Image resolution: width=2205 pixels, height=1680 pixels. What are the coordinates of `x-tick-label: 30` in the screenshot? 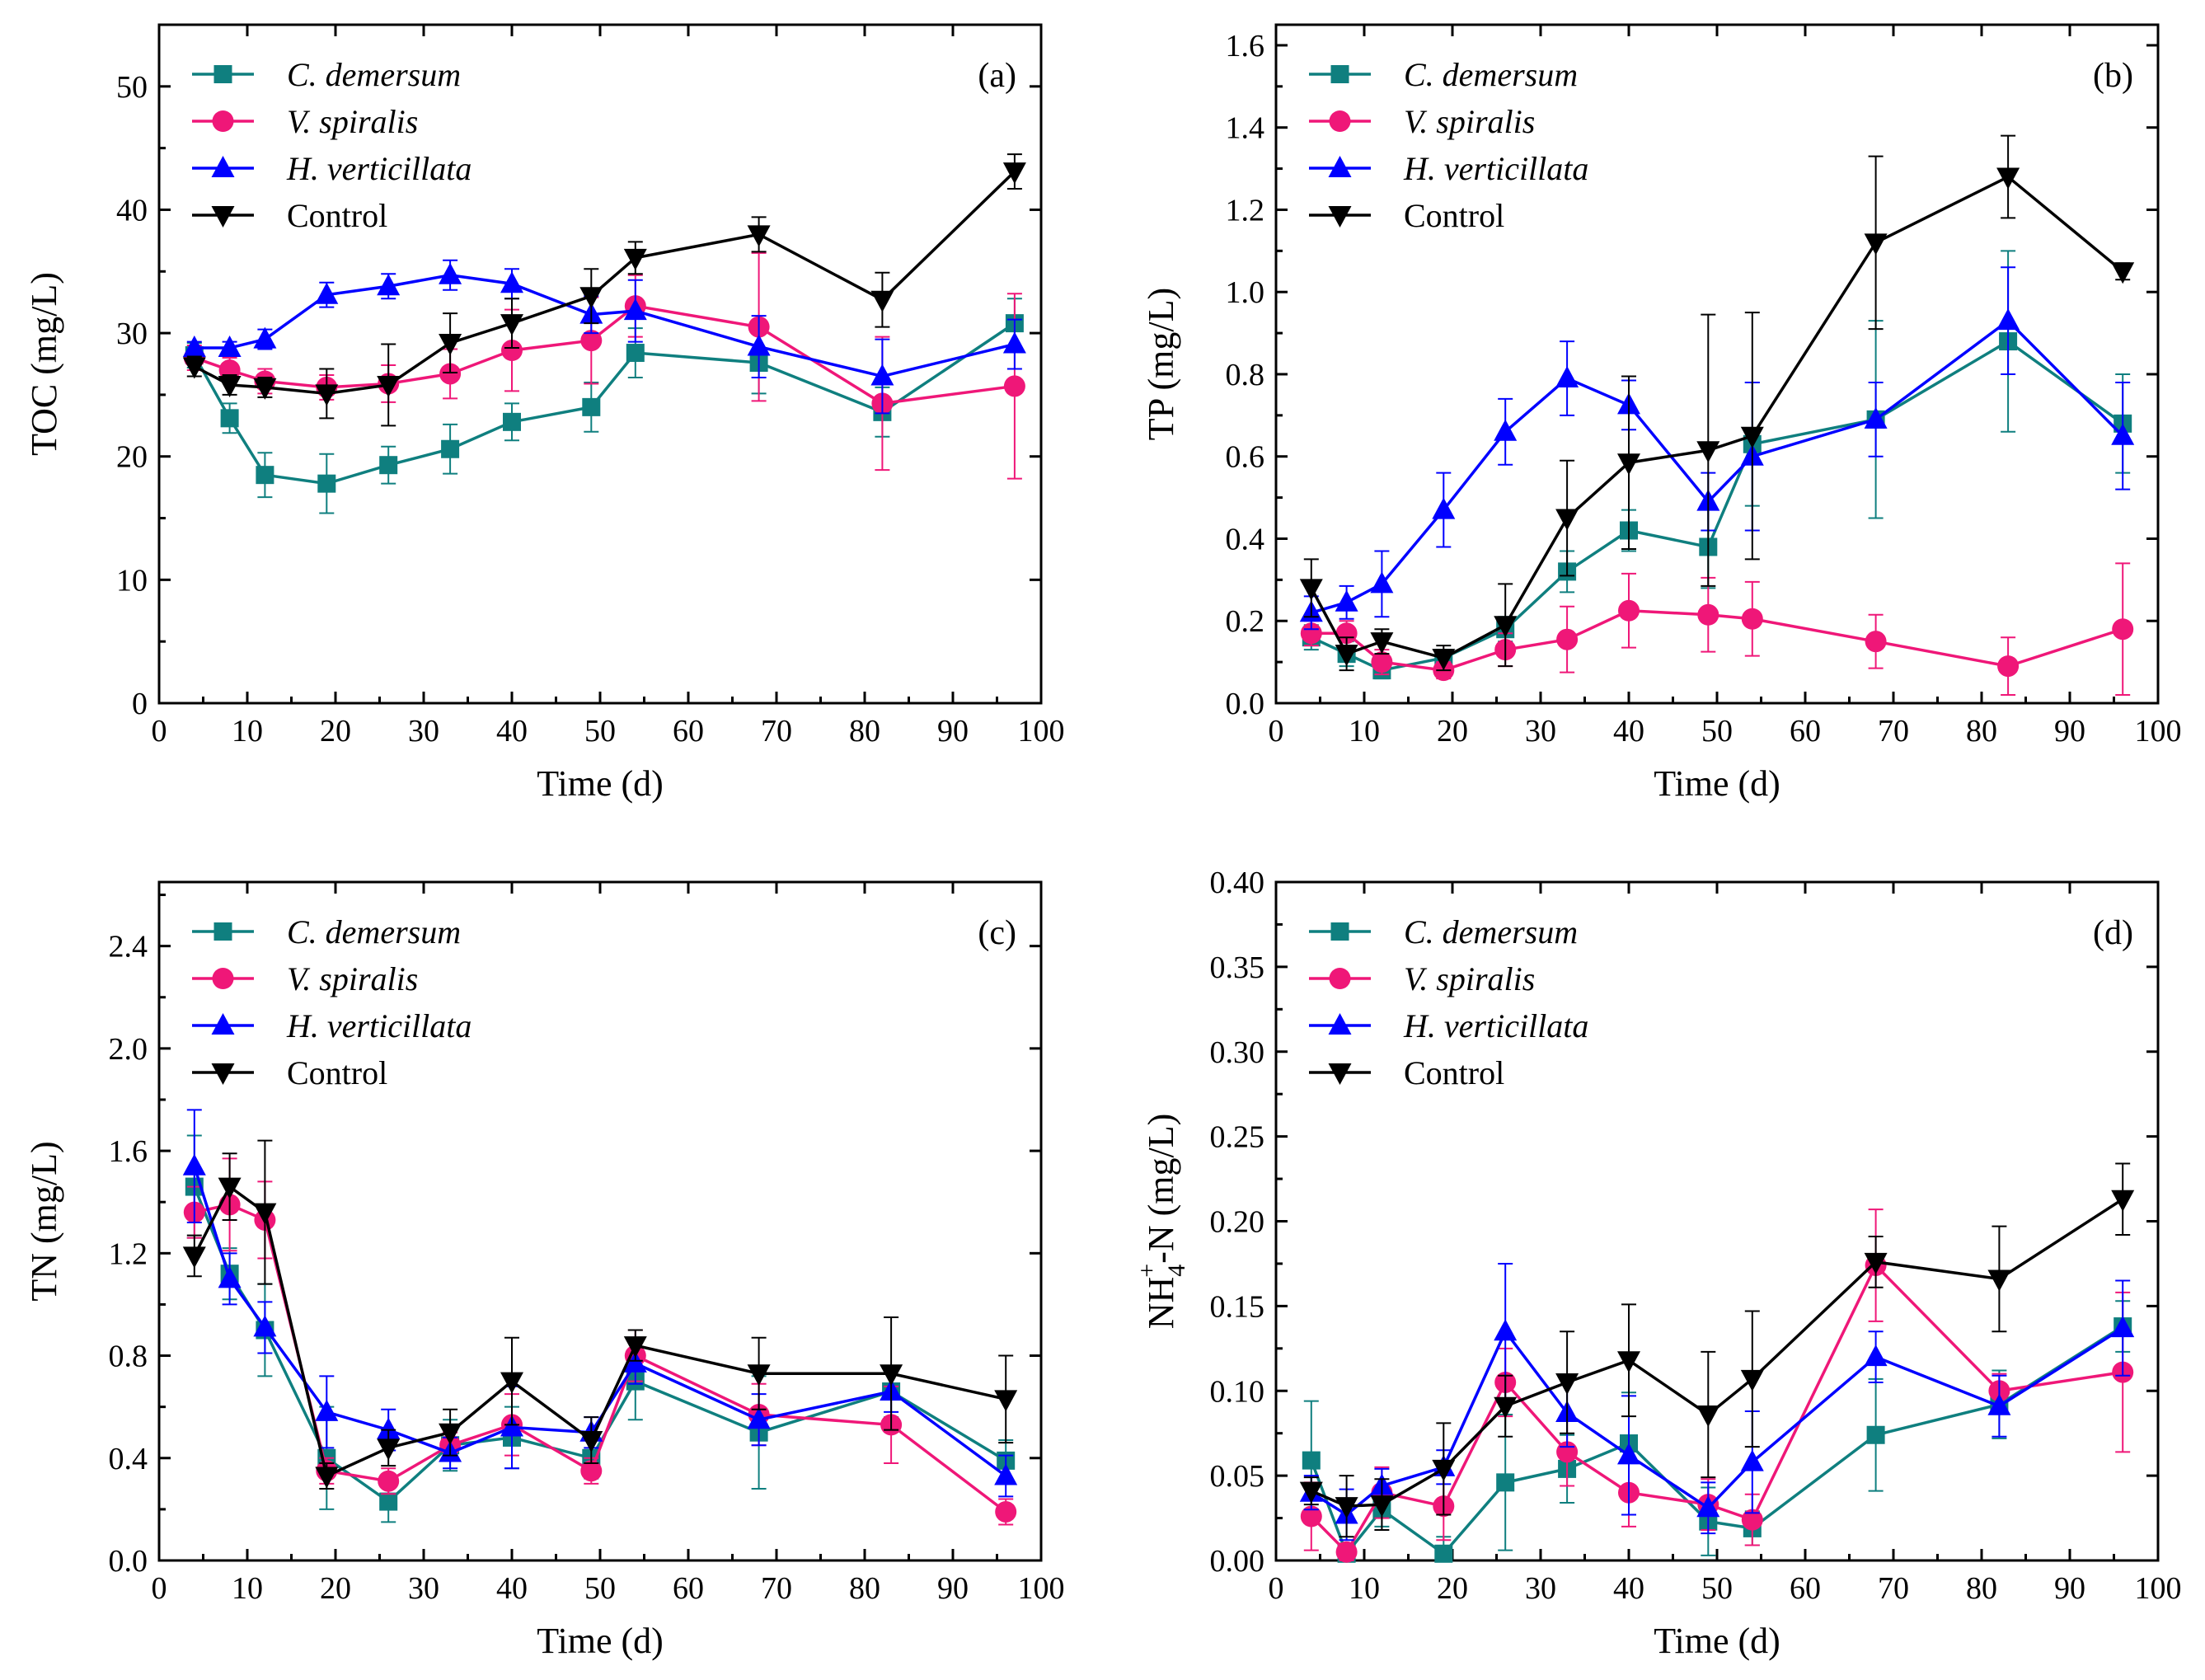 It's located at (1540, 1588).